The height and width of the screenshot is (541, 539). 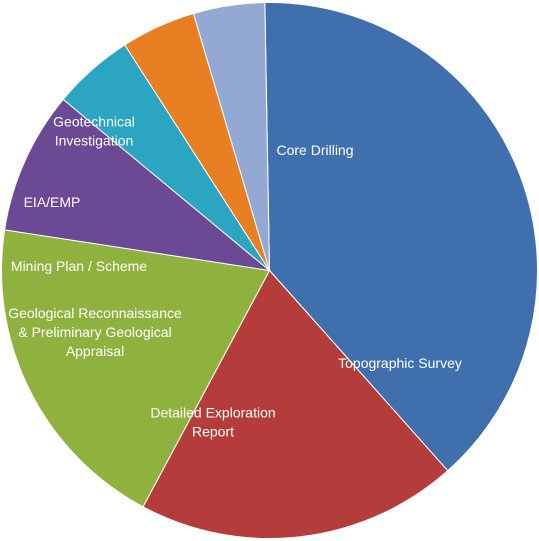 I want to click on pie-slice-label-line: Core Drilling, so click(x=314, y=150).